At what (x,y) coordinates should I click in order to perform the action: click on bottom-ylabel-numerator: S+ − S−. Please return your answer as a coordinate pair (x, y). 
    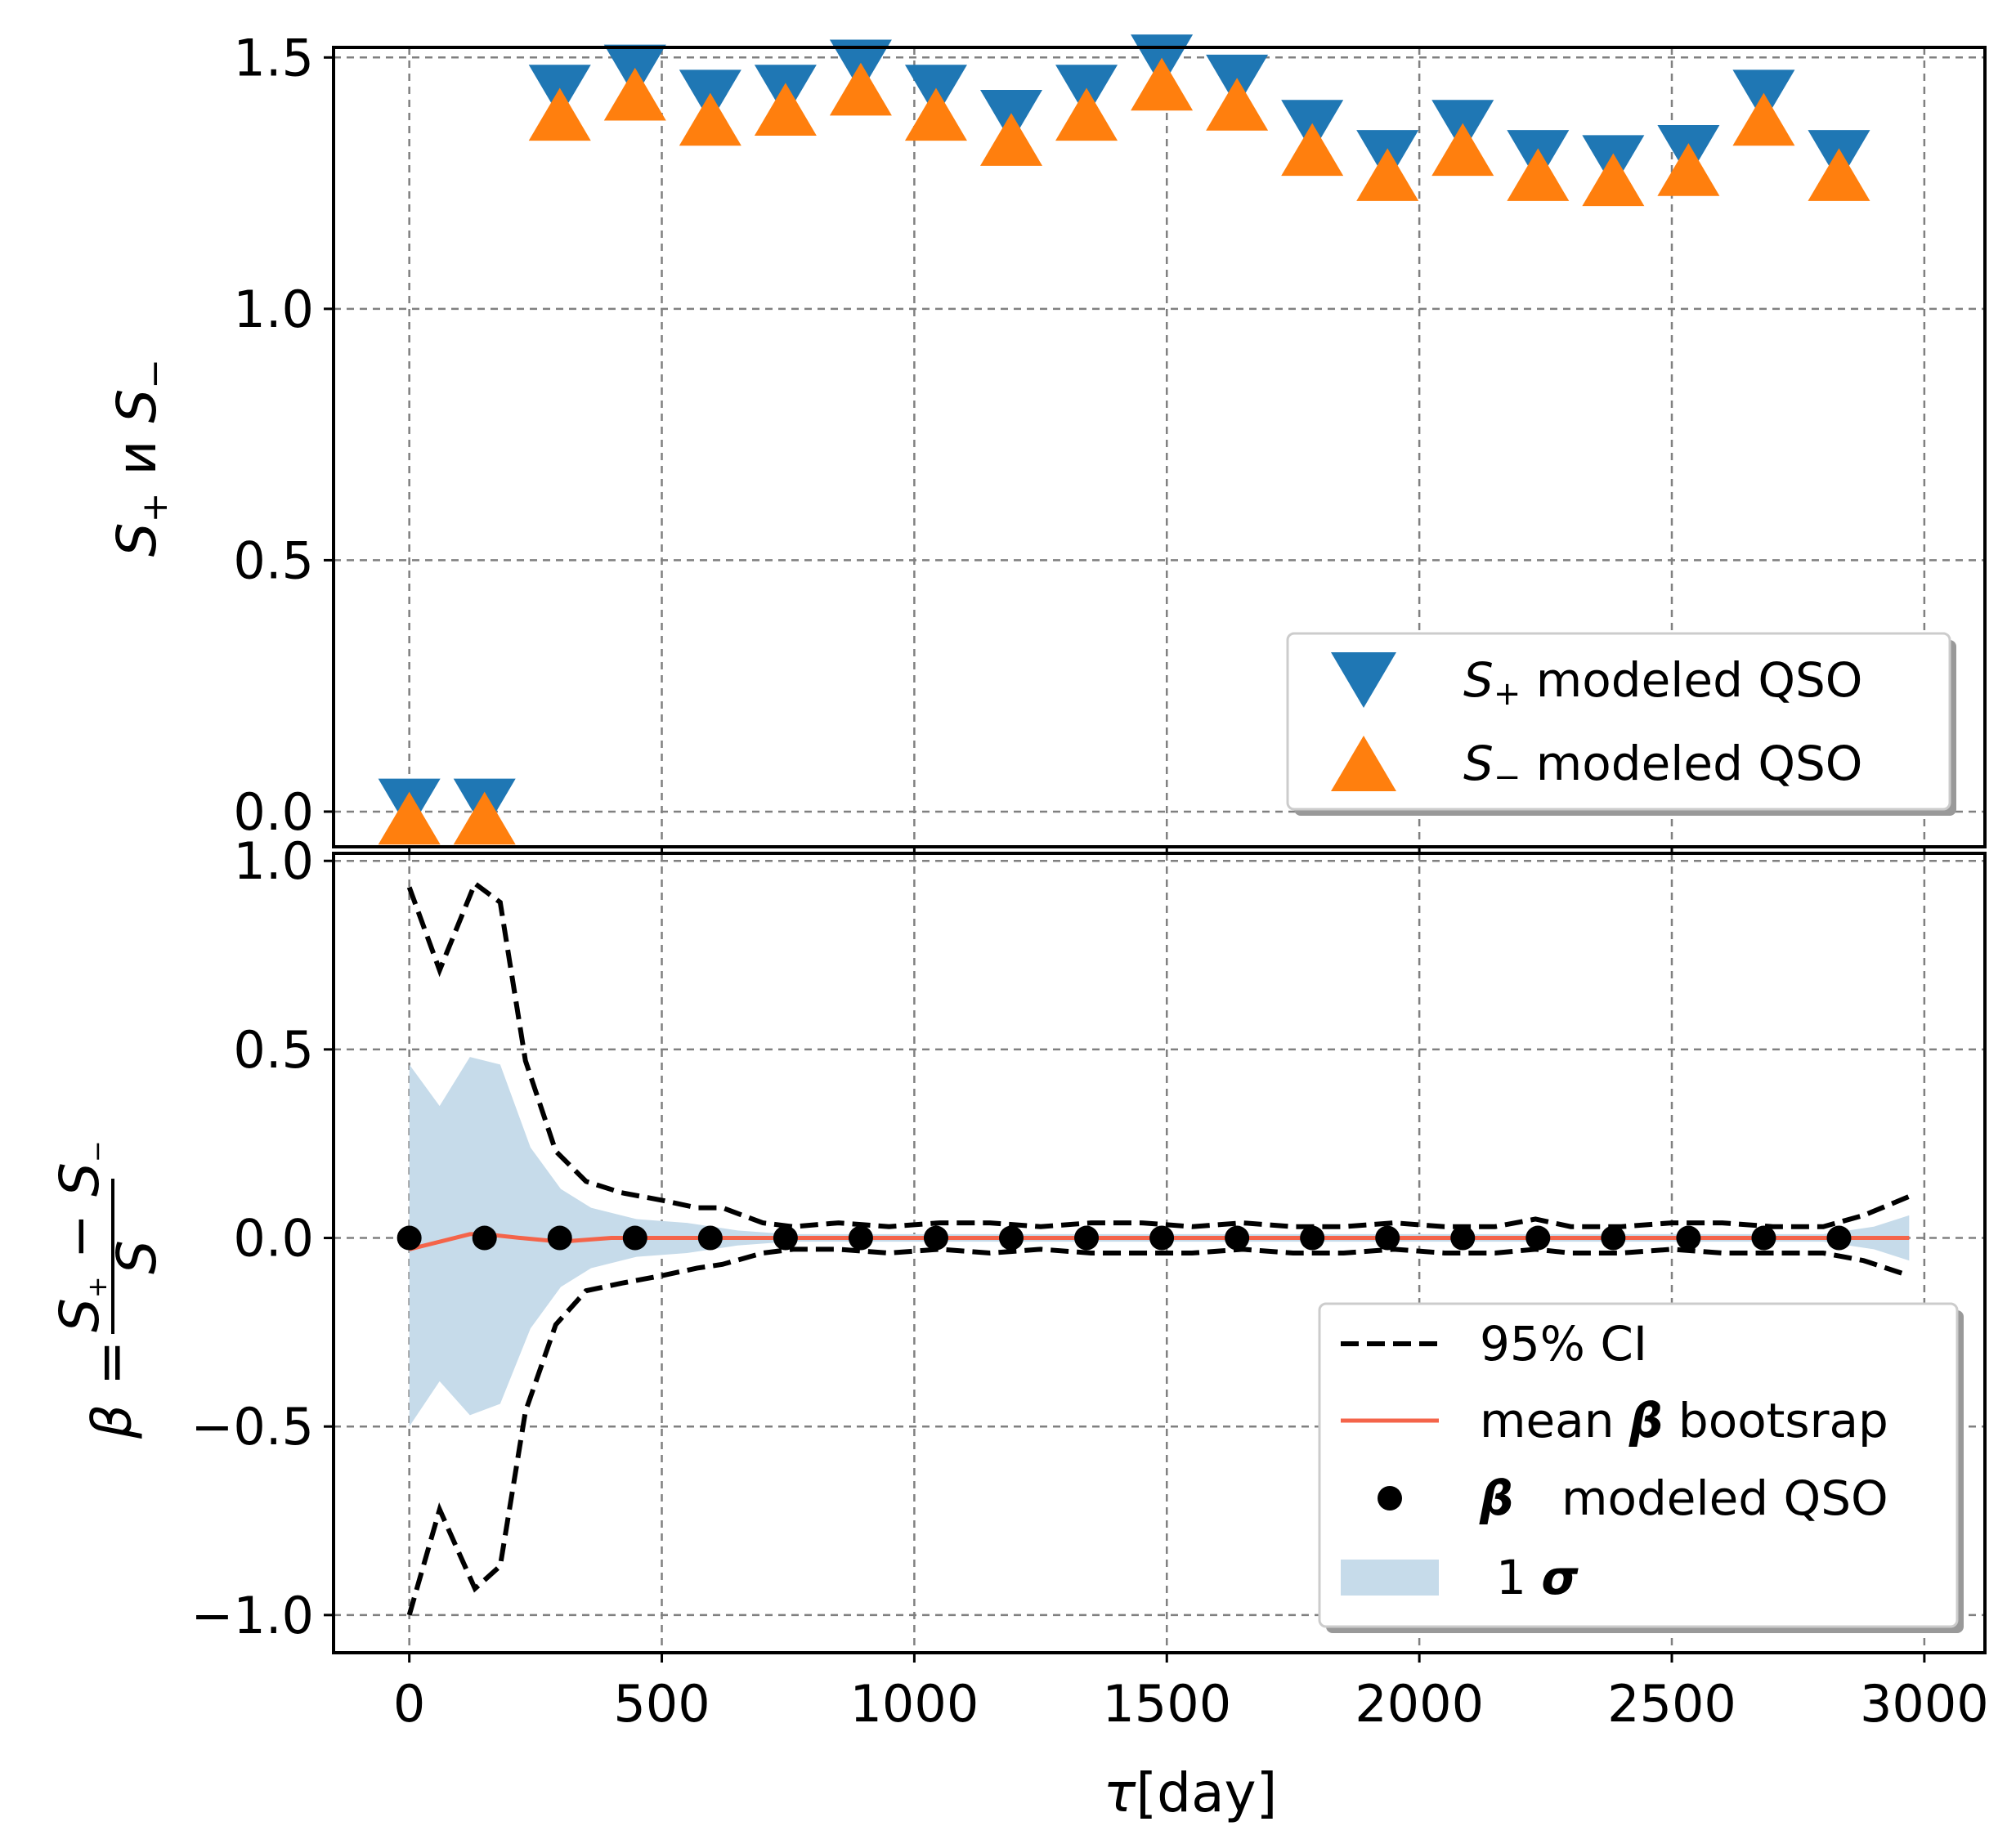
    Looking at the image, I should click on (81, 1236).